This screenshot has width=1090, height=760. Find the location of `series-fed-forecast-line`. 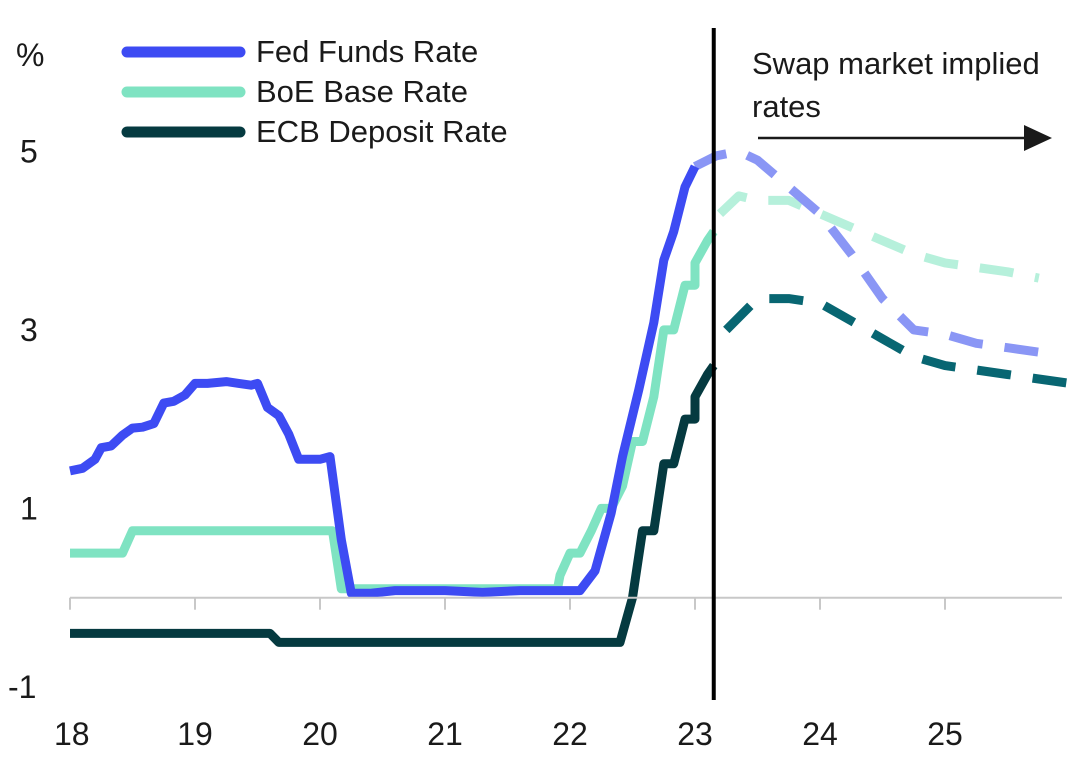

series-fed-forecast-line is located at coordinates (866, 251).